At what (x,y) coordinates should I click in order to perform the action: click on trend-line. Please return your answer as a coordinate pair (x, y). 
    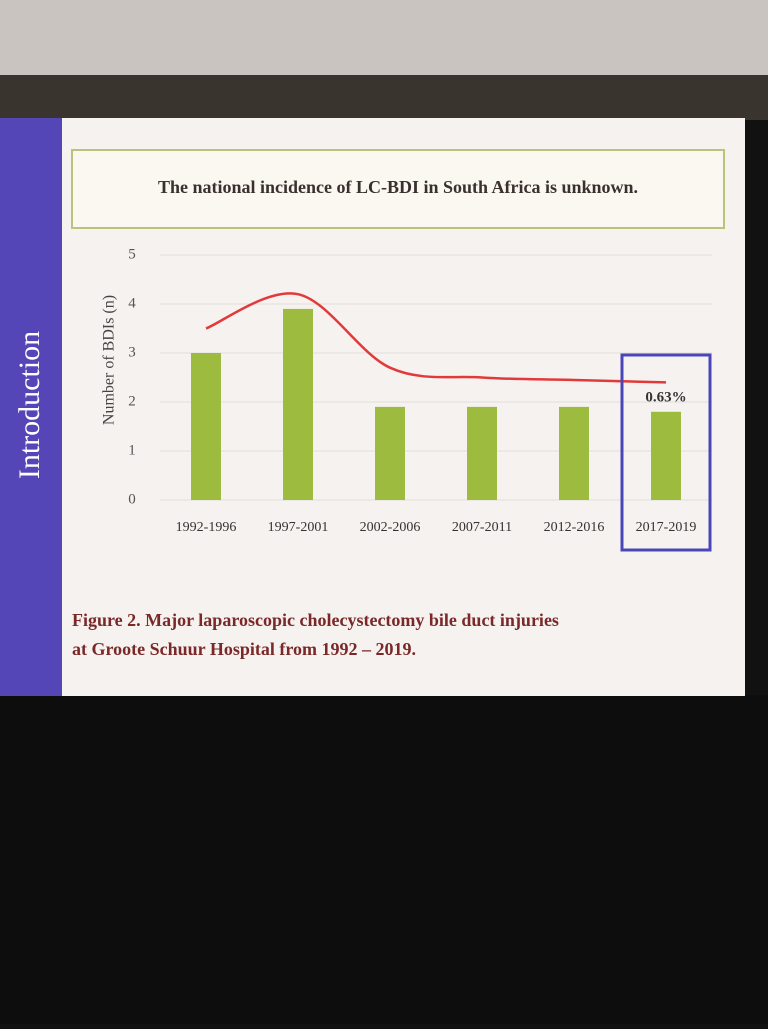
    Looking at the image, I should click on (436, 338).